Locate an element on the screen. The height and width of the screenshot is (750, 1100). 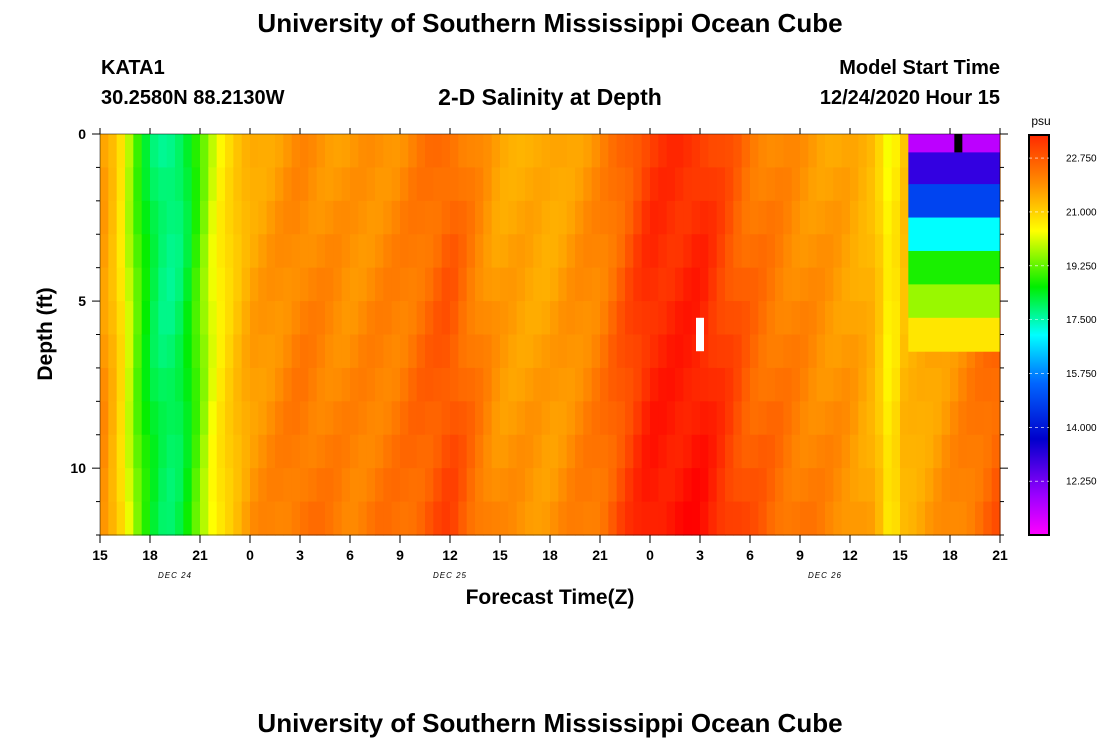
white-marker is located at coordinates (700, 334).